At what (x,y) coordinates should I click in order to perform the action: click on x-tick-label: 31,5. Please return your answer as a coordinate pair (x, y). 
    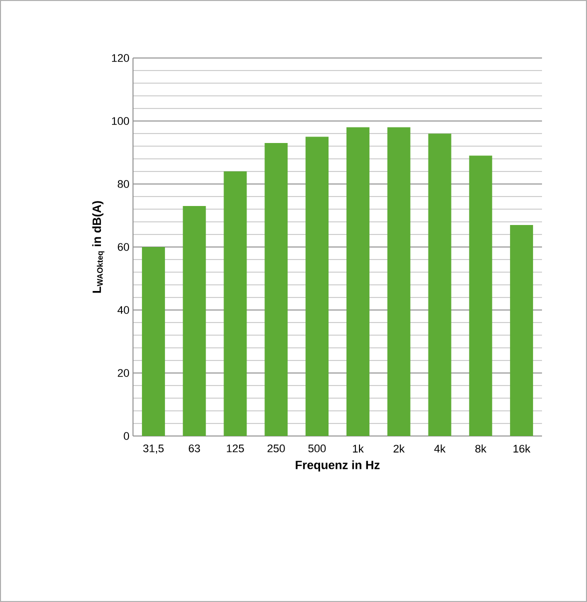
    Looking at the image, I should click on (153, 449).